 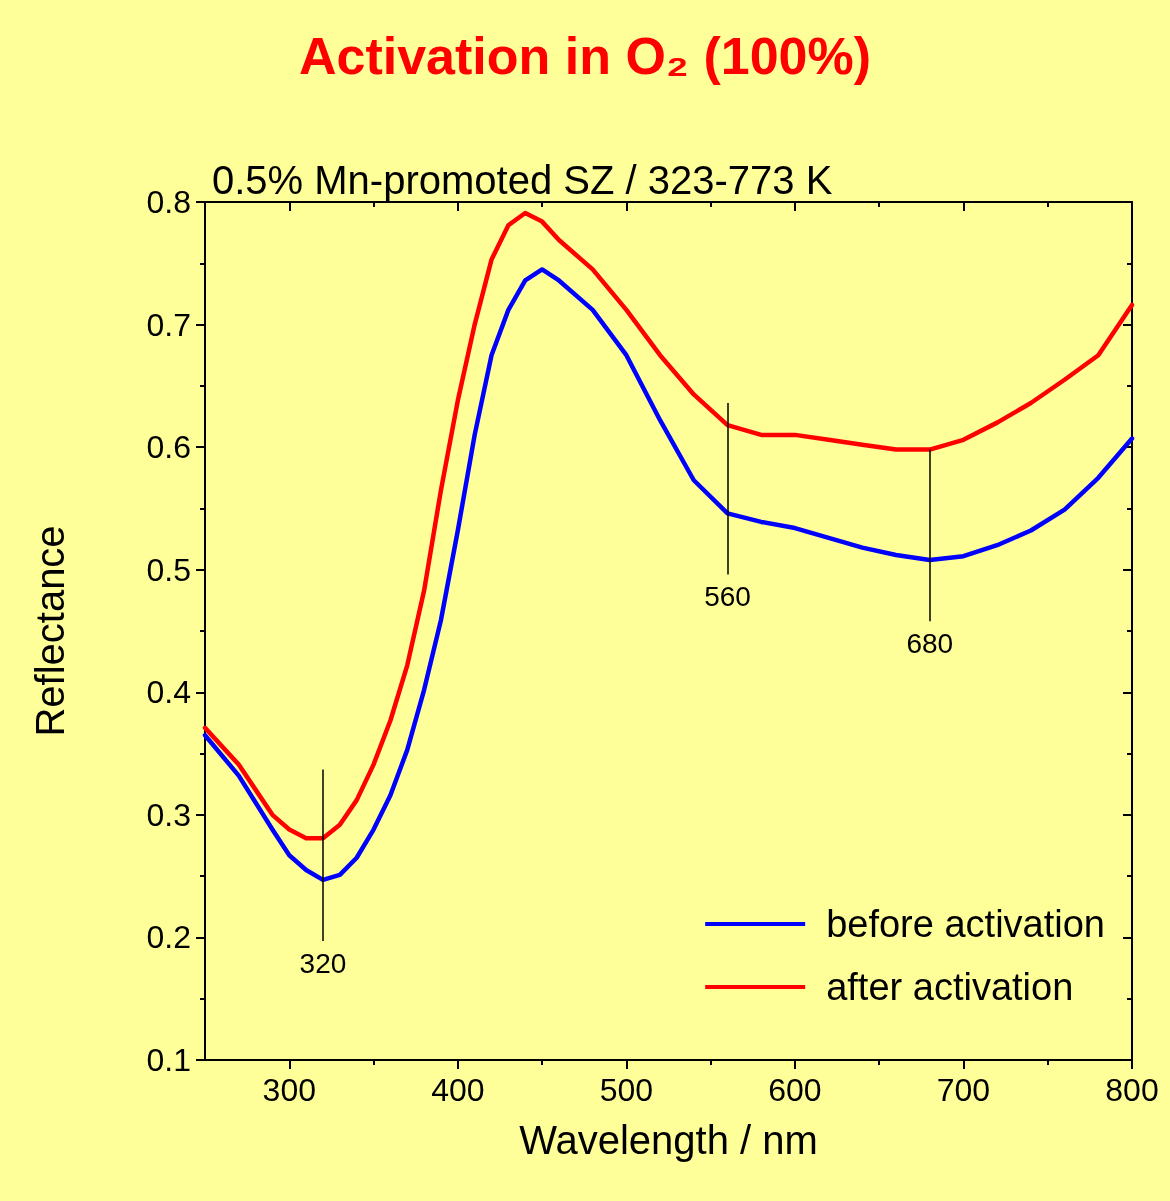 What do you see at coordinates (168, 692) in the screenshot?
I see `y-tick-label: 0.4` at bounding box center [168, 692].